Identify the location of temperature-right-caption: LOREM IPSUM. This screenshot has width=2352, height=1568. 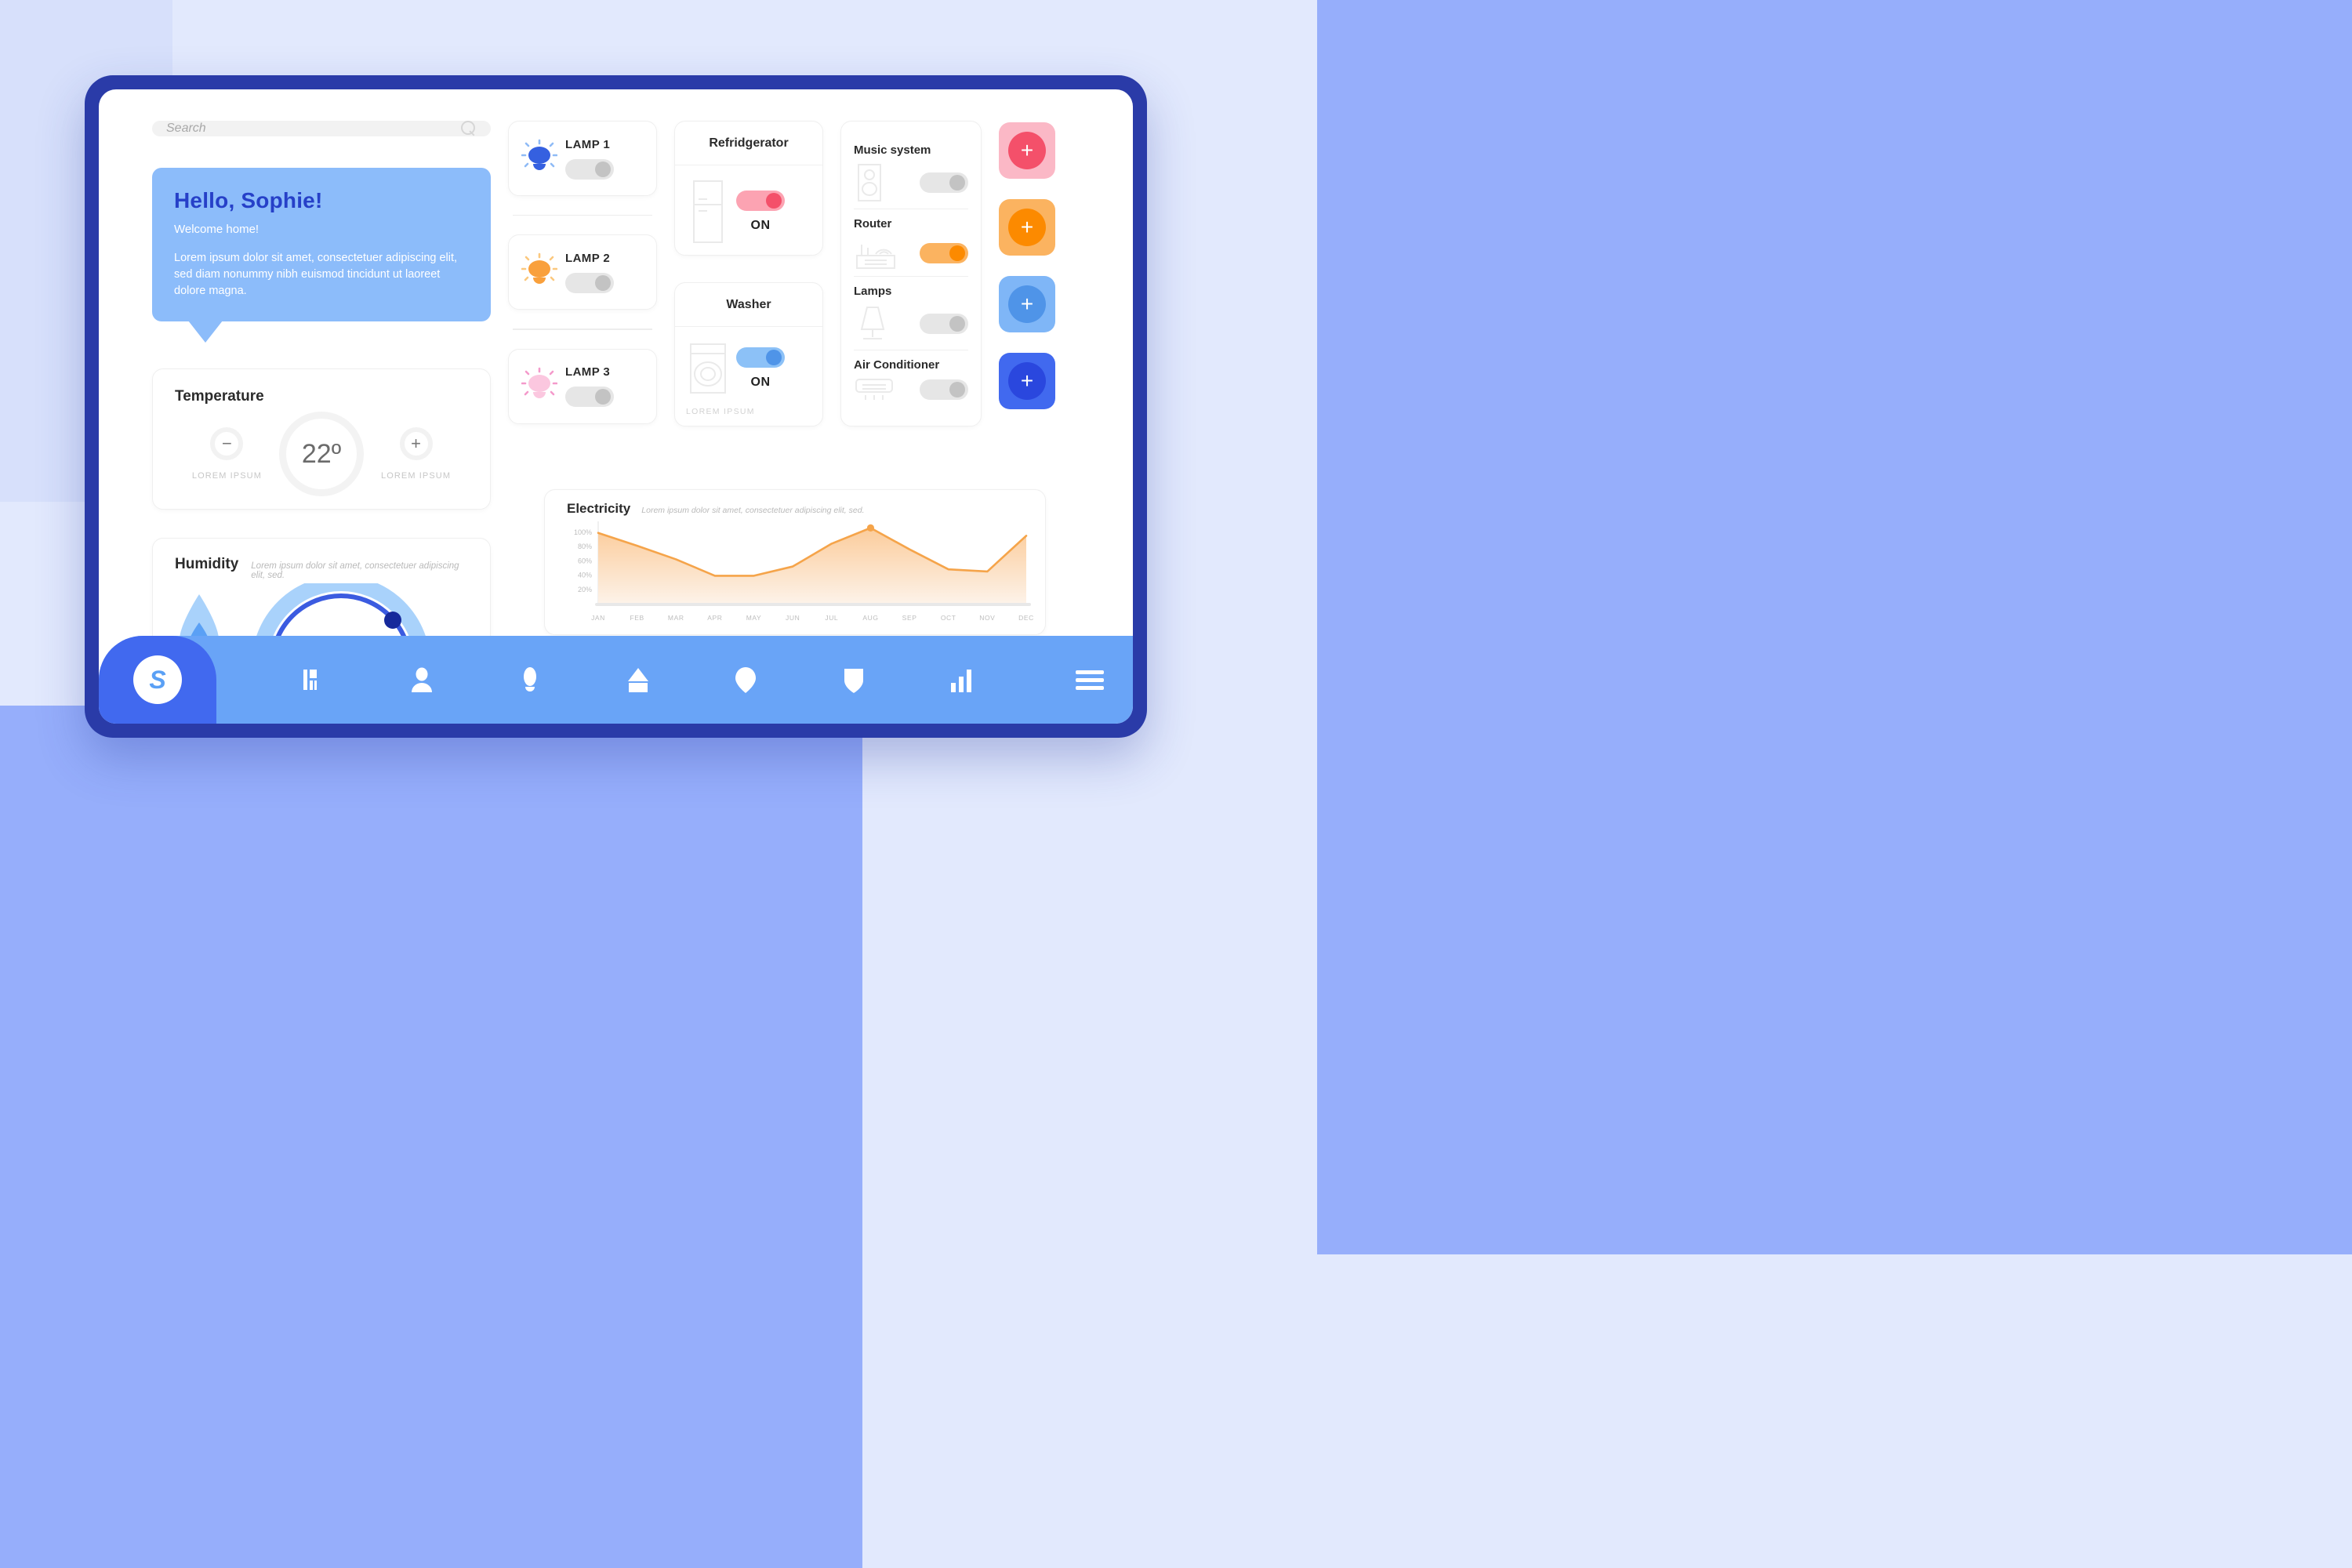
(416, 476).